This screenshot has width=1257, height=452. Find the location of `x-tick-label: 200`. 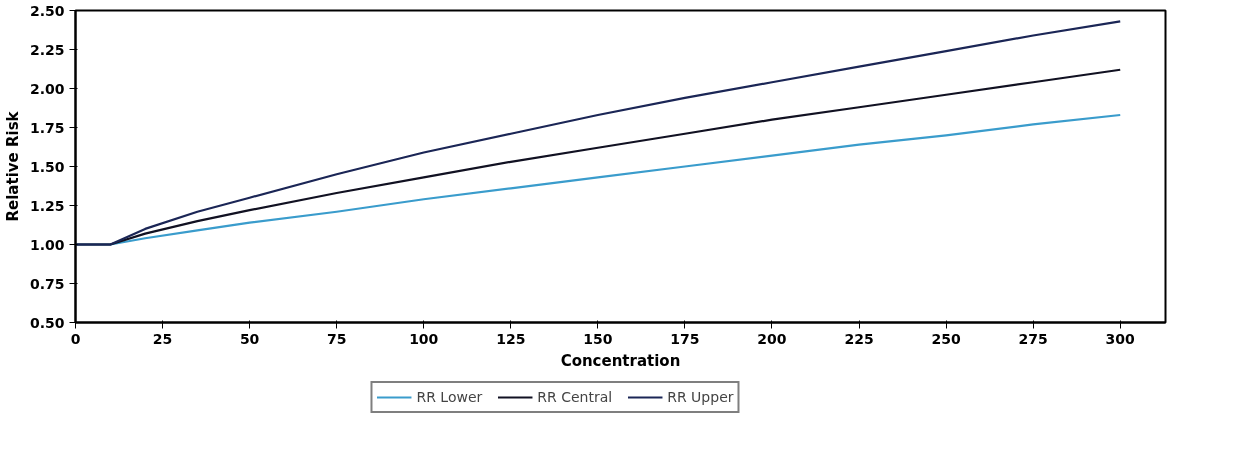

x-tick-label: 200 is located at coordinates (772, 338).